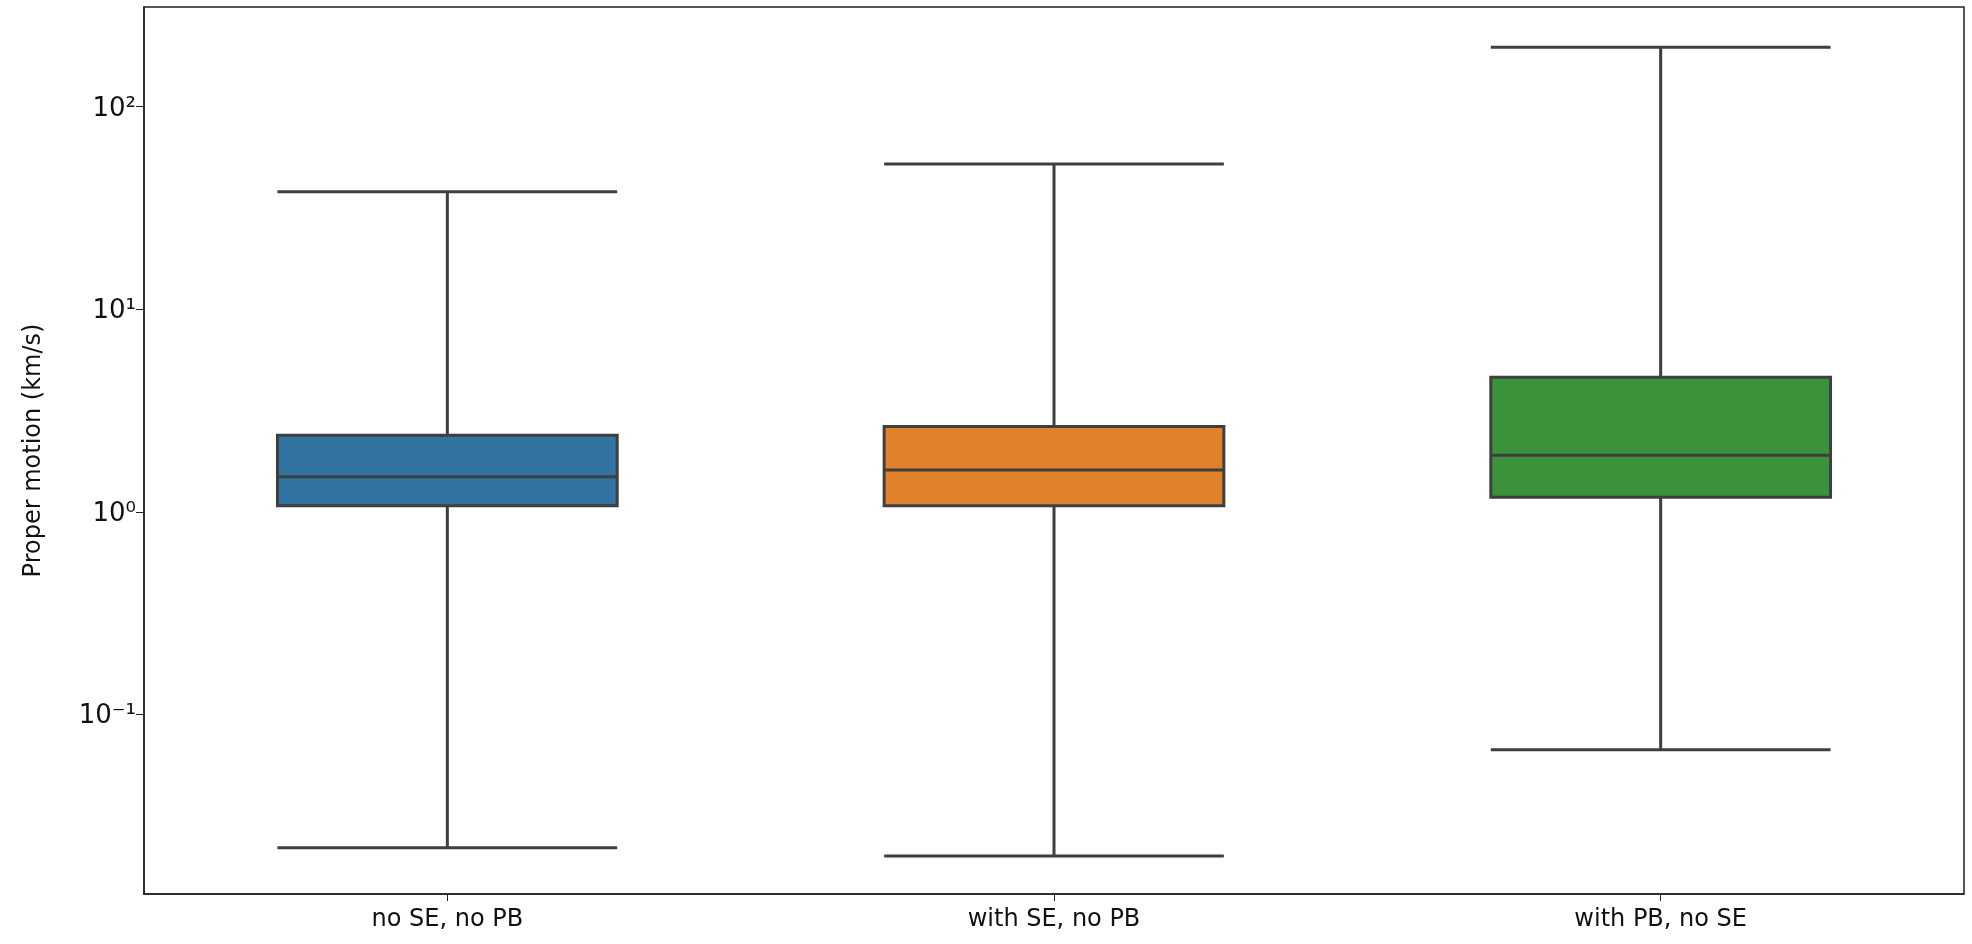 The height and width of the screenshot is (944, 1972). What do you see at coordinates (114, 106) in the screenshot?
I see `y-tick-label: 10²` at bounding box center [114, 106].